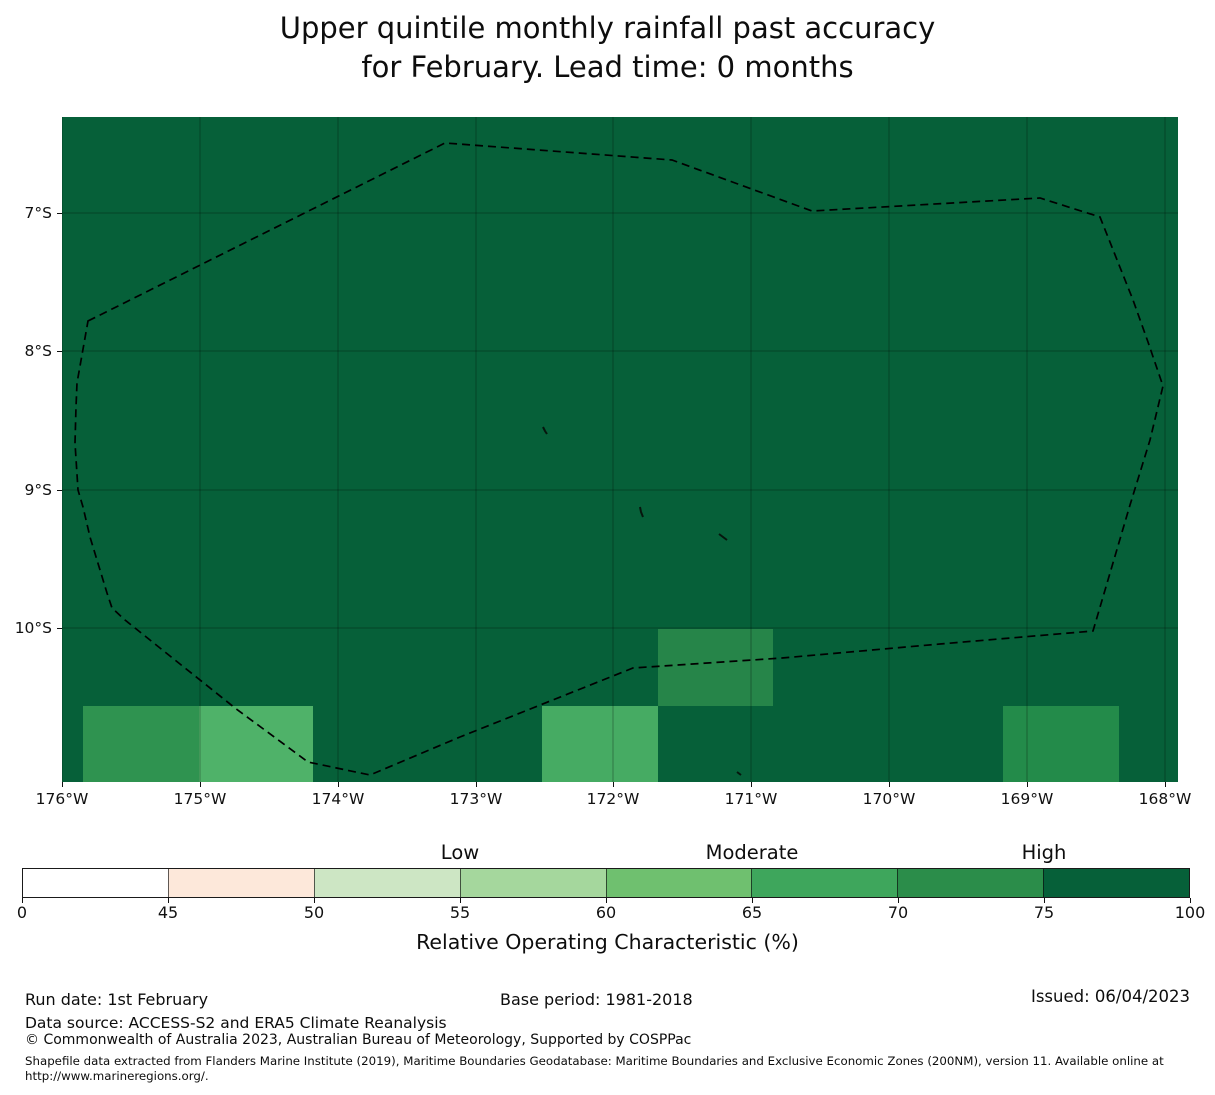  What do you see at coordinates (338, 799) in the screenshot?
I see `x-tick-label: 174°W` at bounding box center [338, 799].